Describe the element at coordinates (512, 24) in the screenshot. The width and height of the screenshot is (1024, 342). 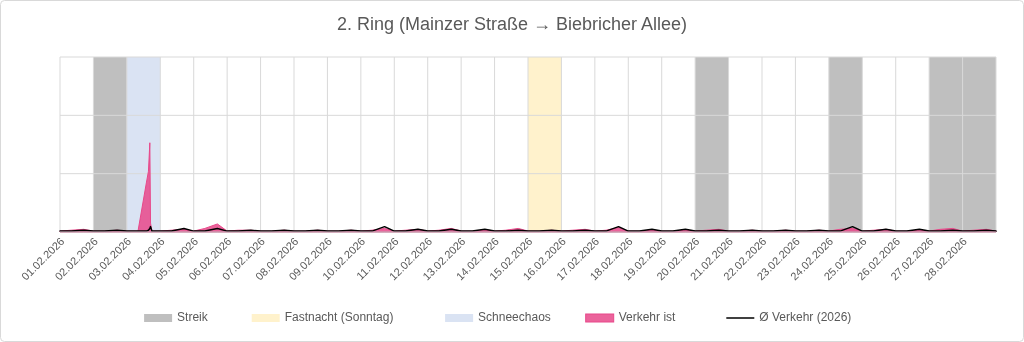
I see `chart-title: 2. Ring (Mainzer Straße → Biebricher Allee)` at that location.